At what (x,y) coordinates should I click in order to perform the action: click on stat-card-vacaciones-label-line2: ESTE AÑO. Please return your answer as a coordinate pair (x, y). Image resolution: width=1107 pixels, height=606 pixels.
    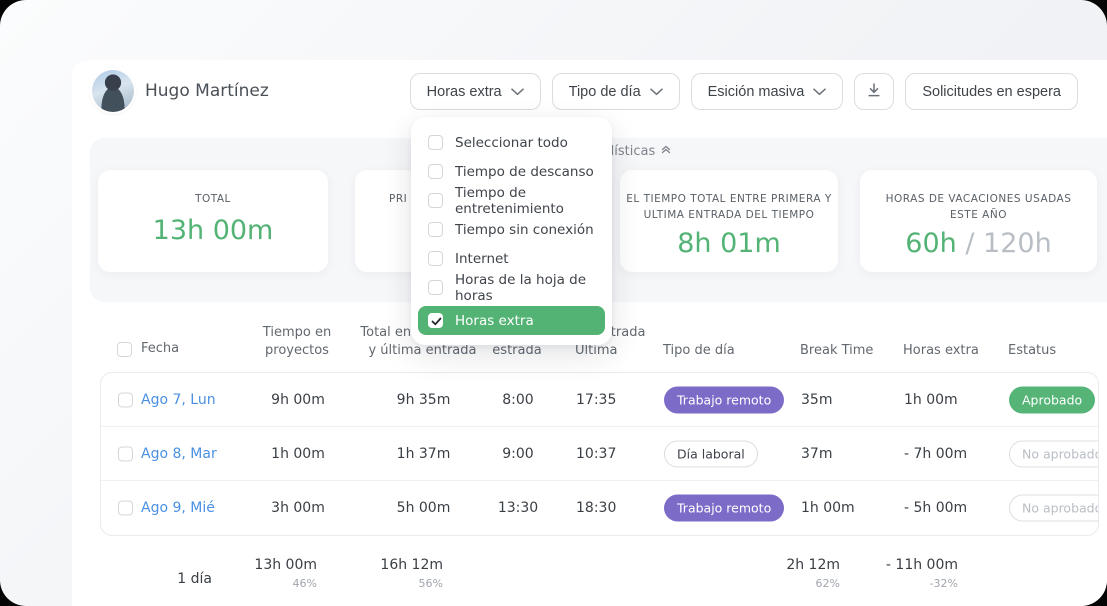
    Looking at the image, I should click on (978, 215).